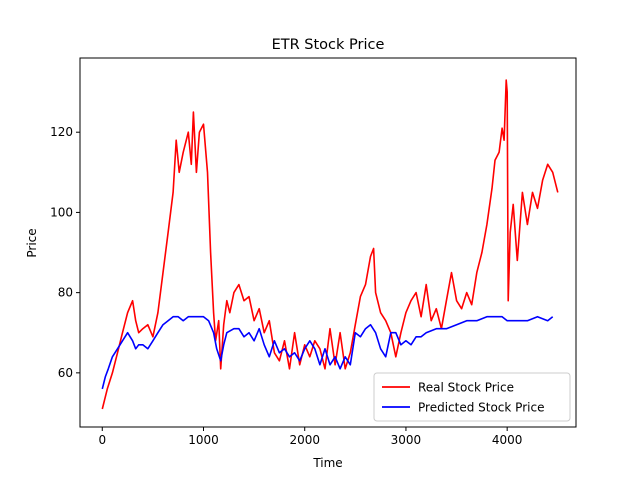  What do you see at coordinates (203, 440) in the screenshot?
I see `x-tick-label: 1000` at bounding box center [203, 440].